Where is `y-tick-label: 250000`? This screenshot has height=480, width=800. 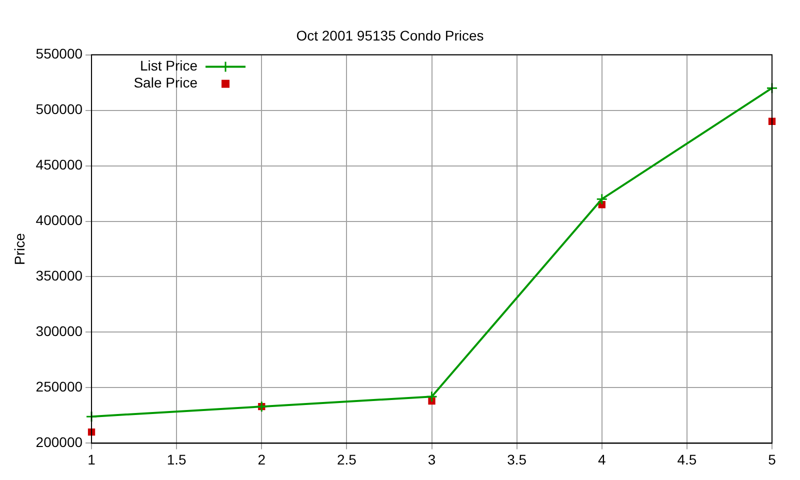
y-tick-label: 250000 is located at coordinates (59, 386).